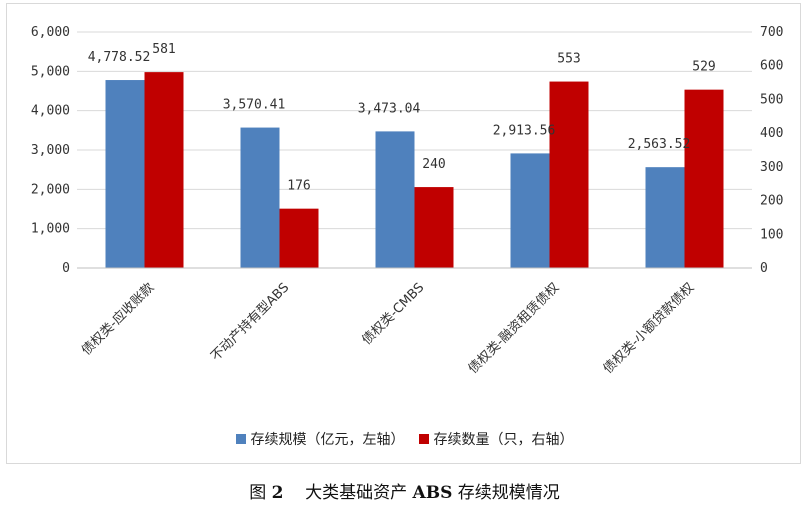  What do you see at coordinates (277, 493) in the screenshot?
I see `caption-number: 2` at bounding box center [277, 493].